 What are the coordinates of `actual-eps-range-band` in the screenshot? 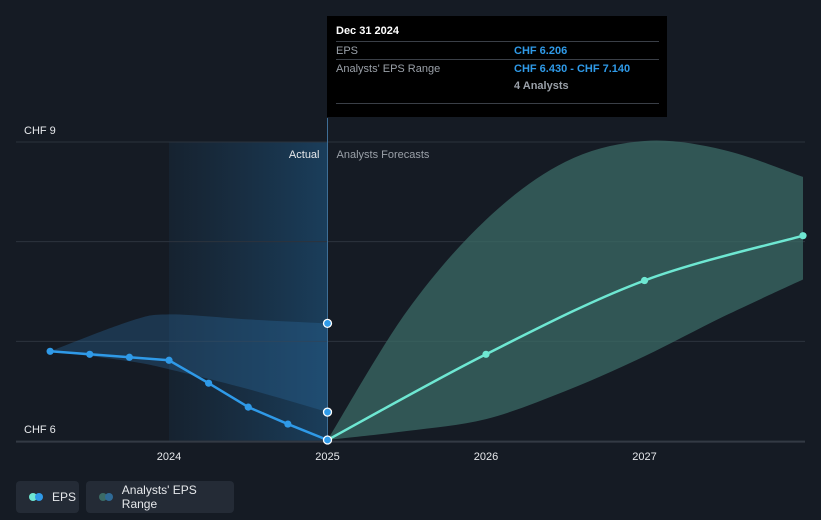 It's located at (189, 363).